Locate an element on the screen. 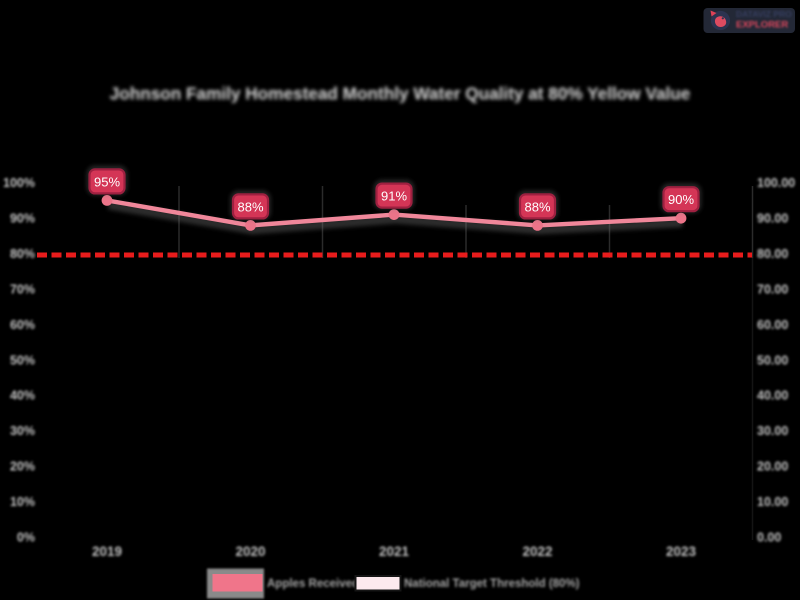 Image resolution: width=800 pixels, height=600 pixels. svg-text: 20.00 is located at coordinates (772, 467).